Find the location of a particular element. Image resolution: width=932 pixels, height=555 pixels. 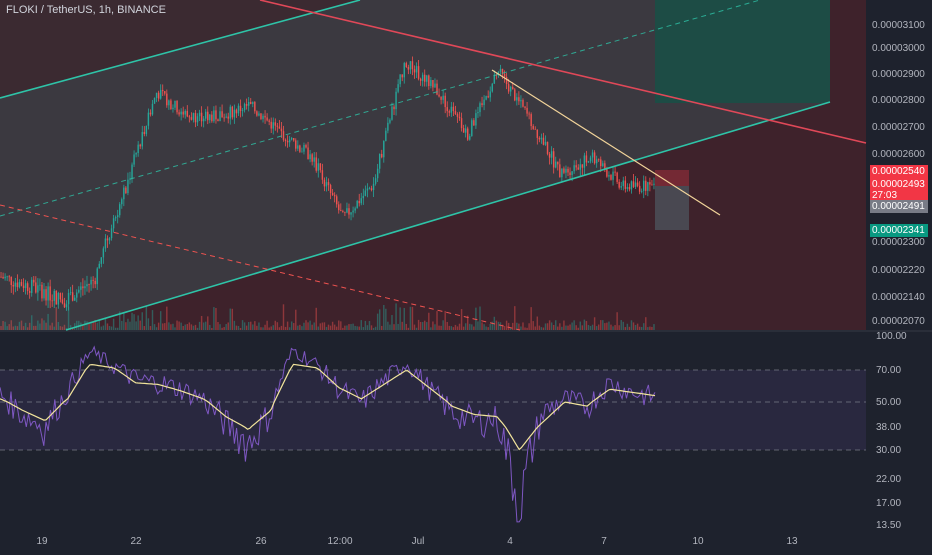

rsi-axis-tick: 38.00 is located at coordinates (888, 427).